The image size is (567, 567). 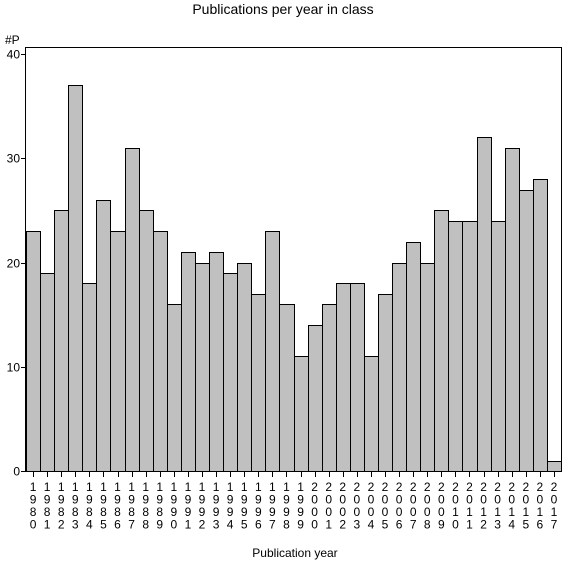 I want to click on bar-2016, so click(x=540, y=325).